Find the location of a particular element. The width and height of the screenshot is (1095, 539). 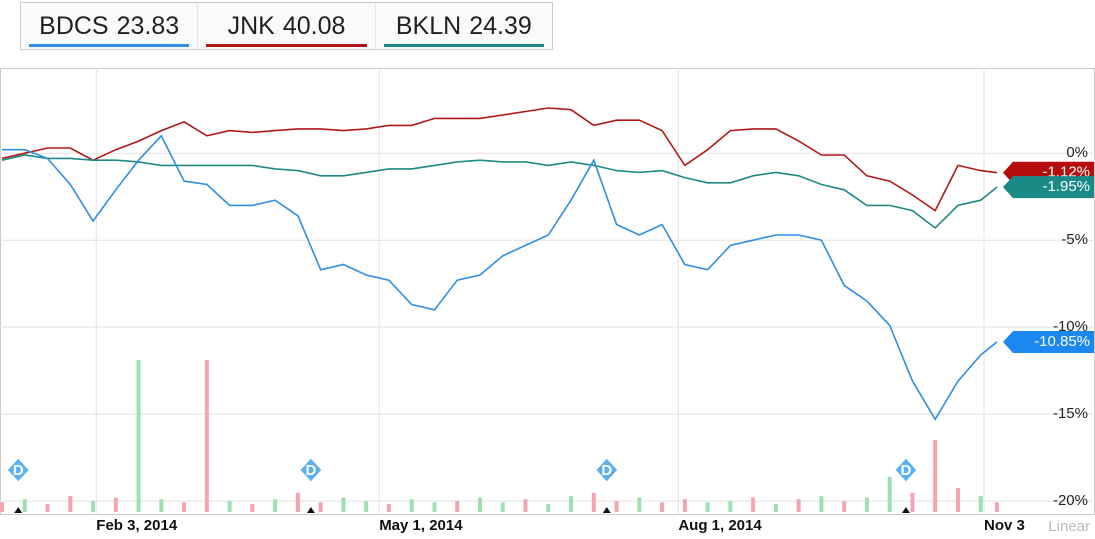

y-tick-label: -10% is located at coordinates (1070, 326).